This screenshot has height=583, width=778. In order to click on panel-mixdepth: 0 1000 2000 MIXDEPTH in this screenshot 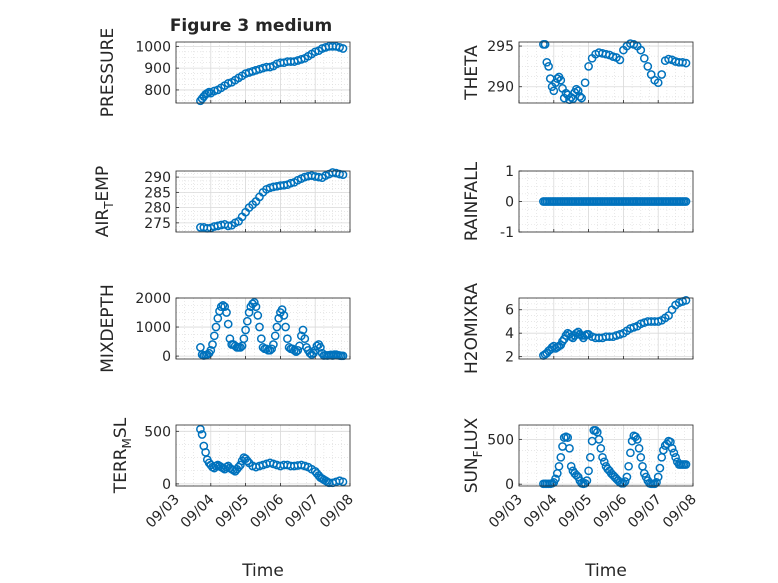, I will do `click(224, 328)`.